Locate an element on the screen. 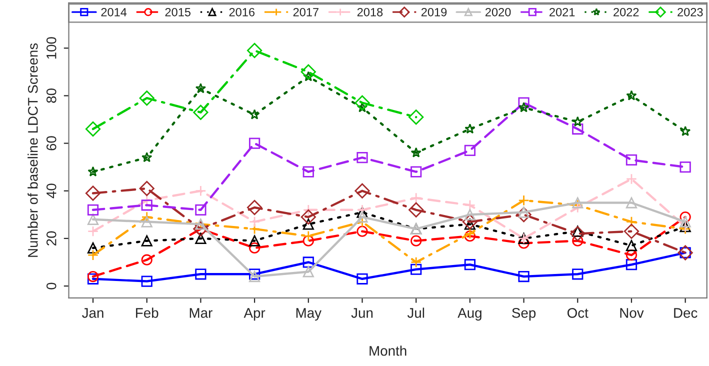  x-tick-label: Sep is located at coordinates (524, 314).